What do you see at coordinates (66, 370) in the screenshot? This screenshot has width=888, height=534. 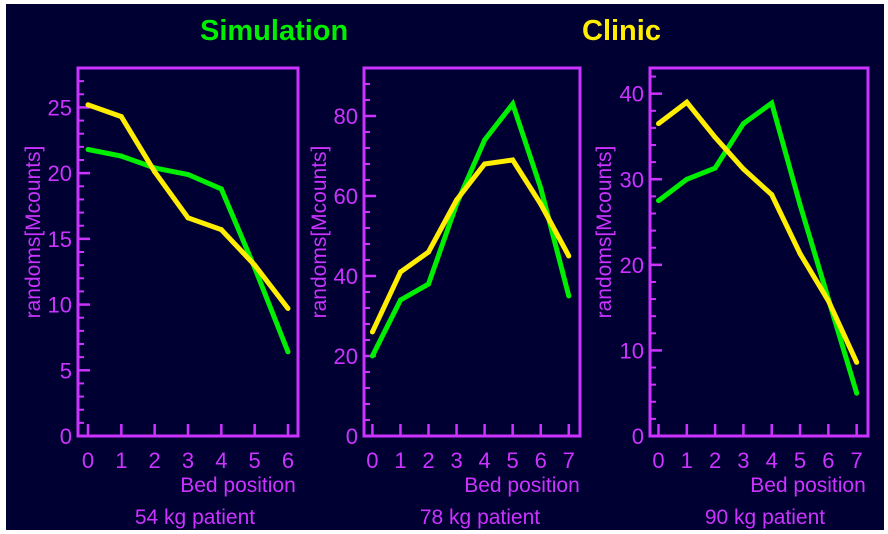 I see `y-tick-label: 5` at bounding box center [66, 370].